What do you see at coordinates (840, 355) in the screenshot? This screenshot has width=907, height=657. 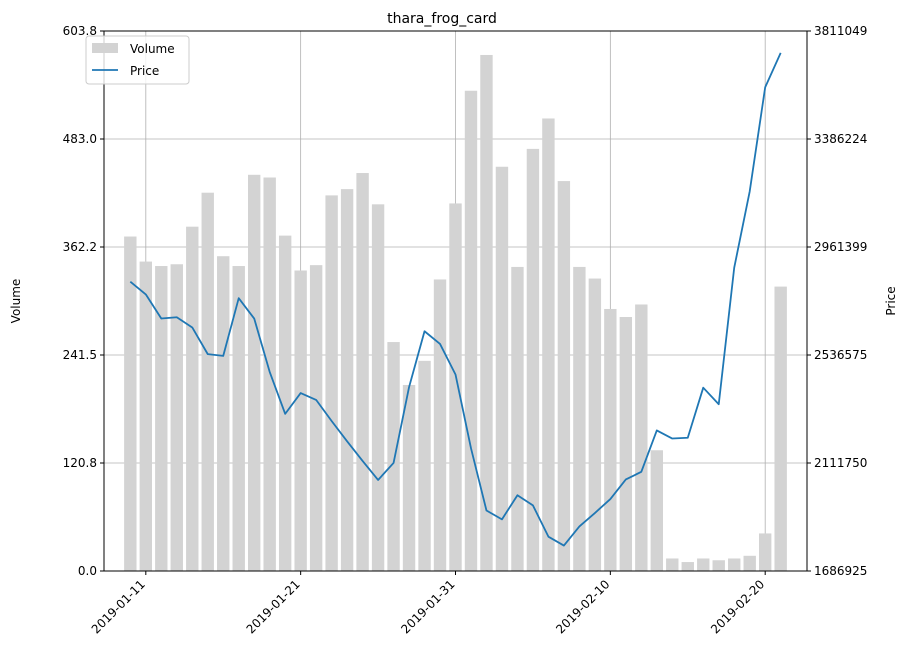 I see `y-right-tick-label: 2536575` at bounding box center [840, 355].